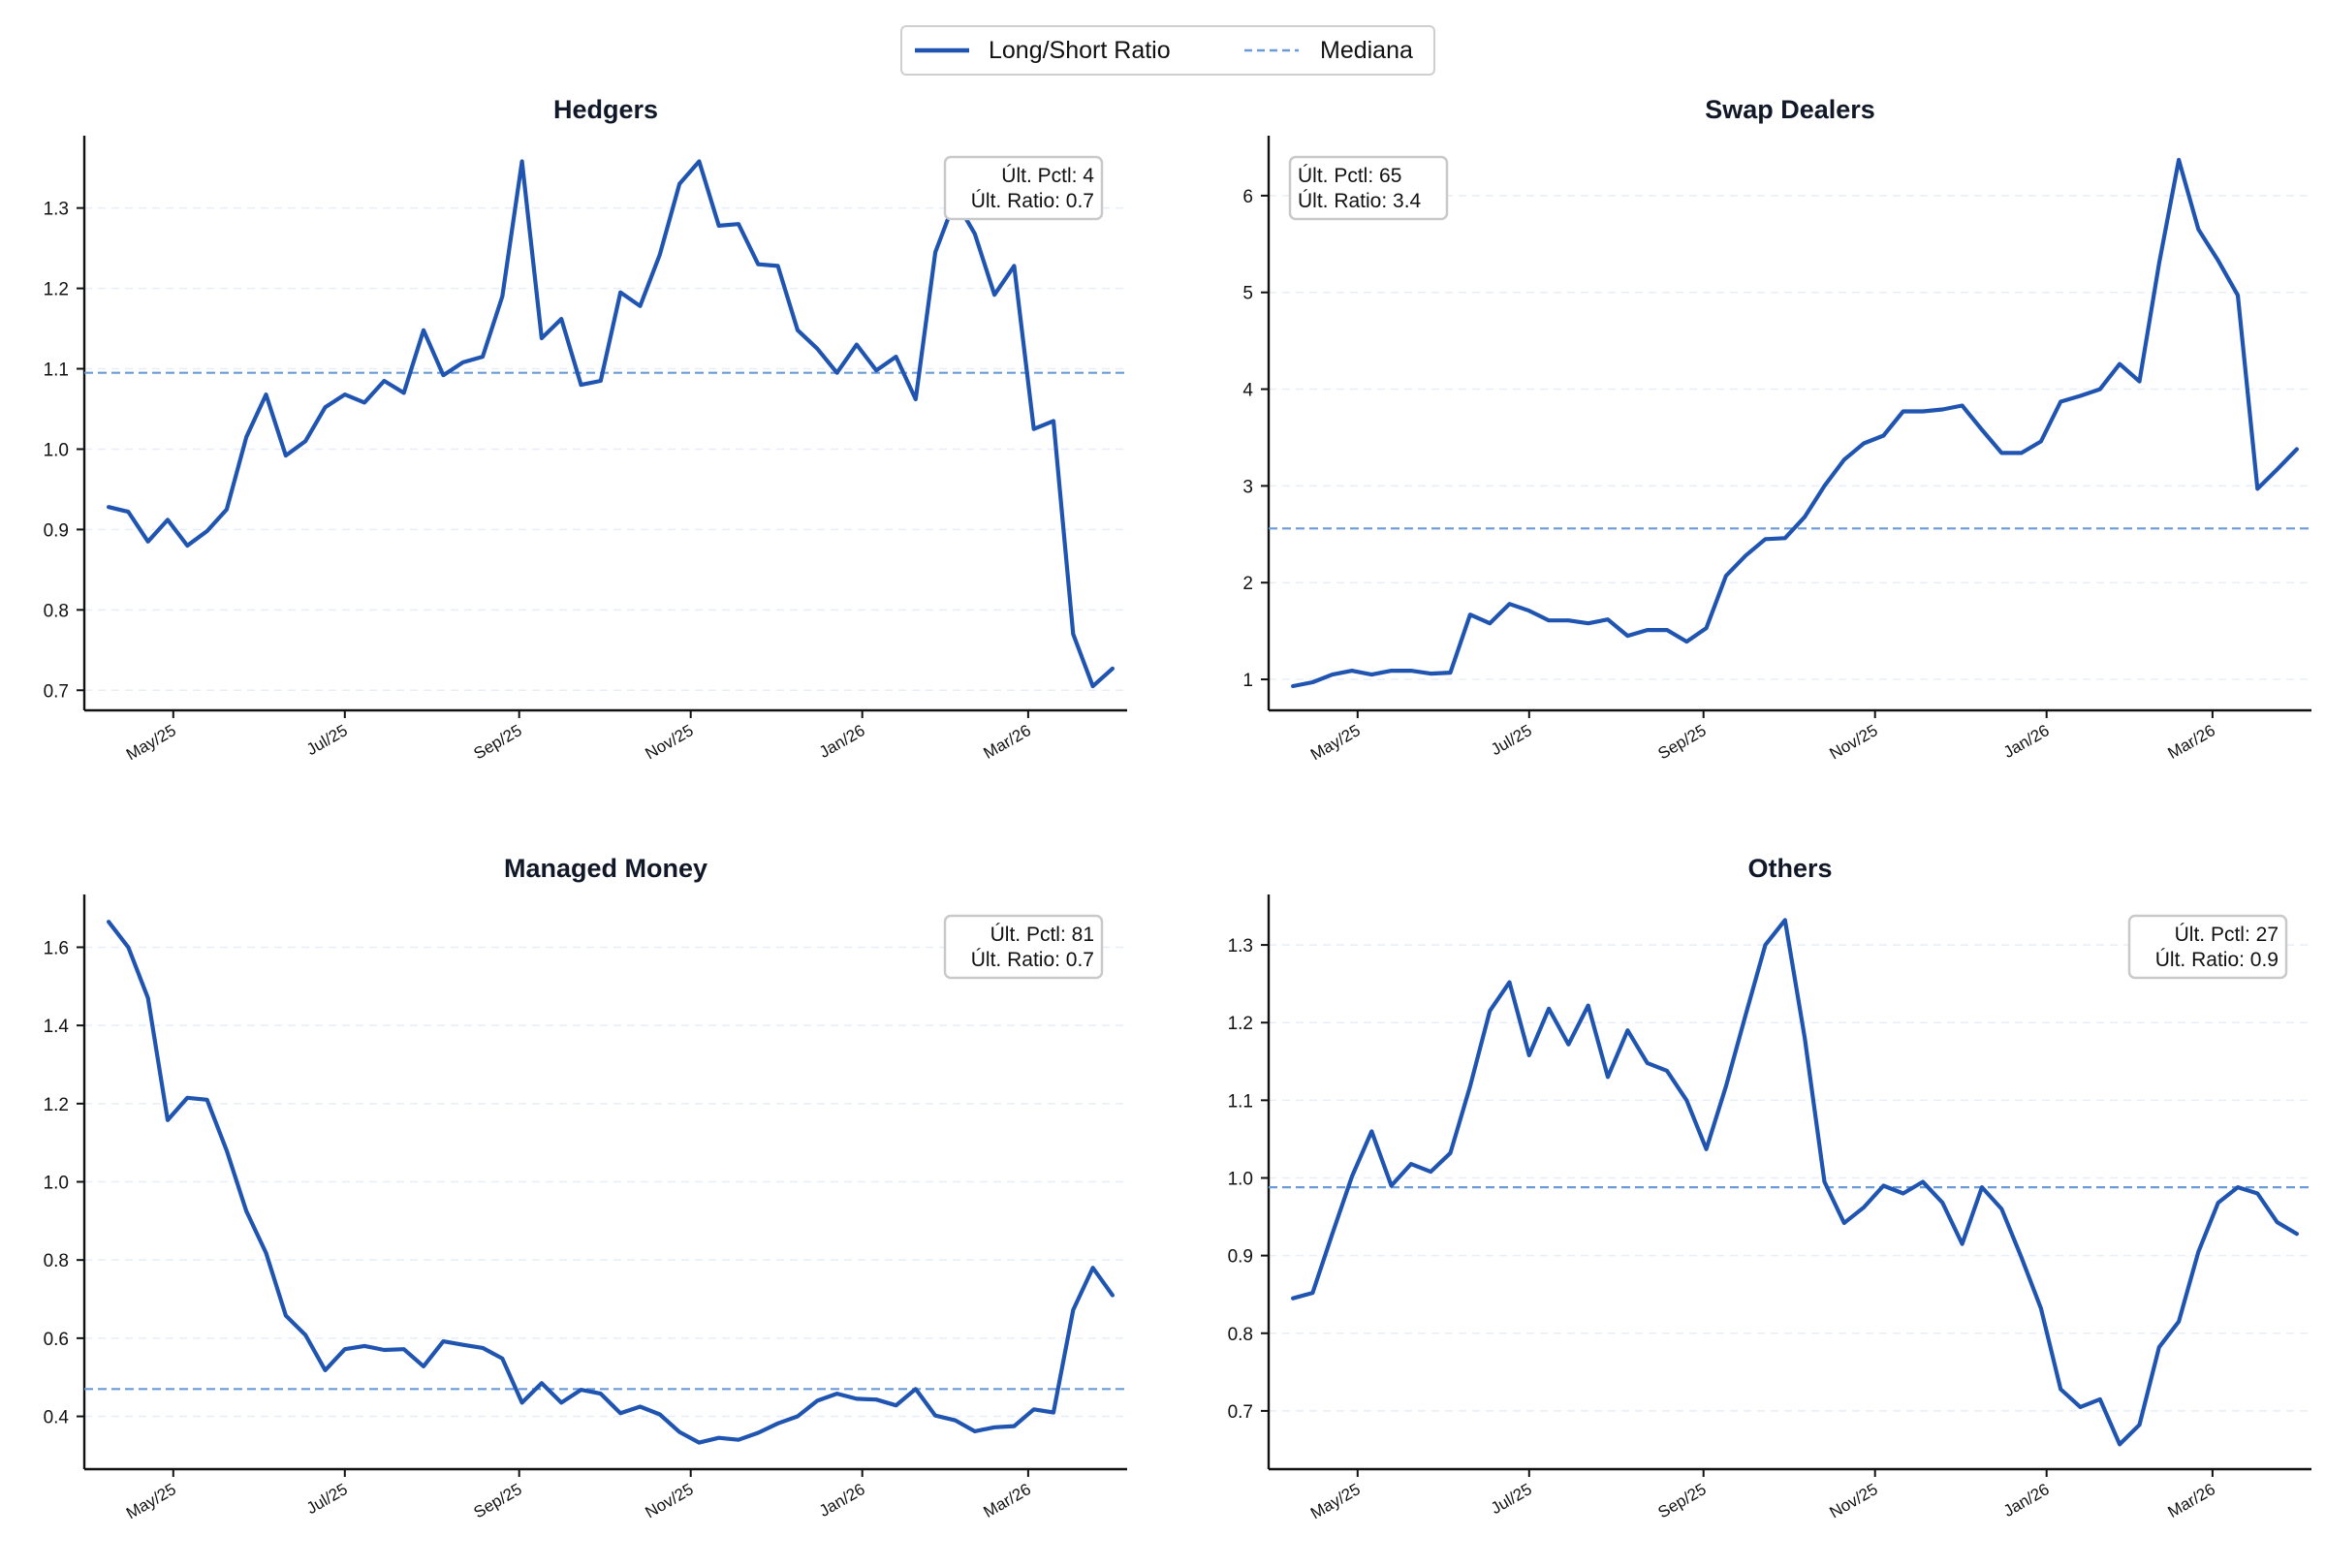 This screenshot has height=1568, width=2326. I want to click on panel-title: Swap Dealers, so click(1790, 110).